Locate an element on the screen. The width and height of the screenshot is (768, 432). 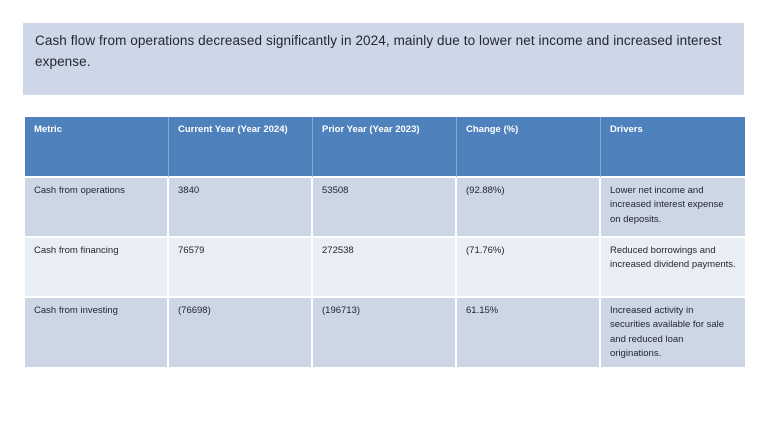
cell-prior: 53508 is located at coordinates (385, 208).